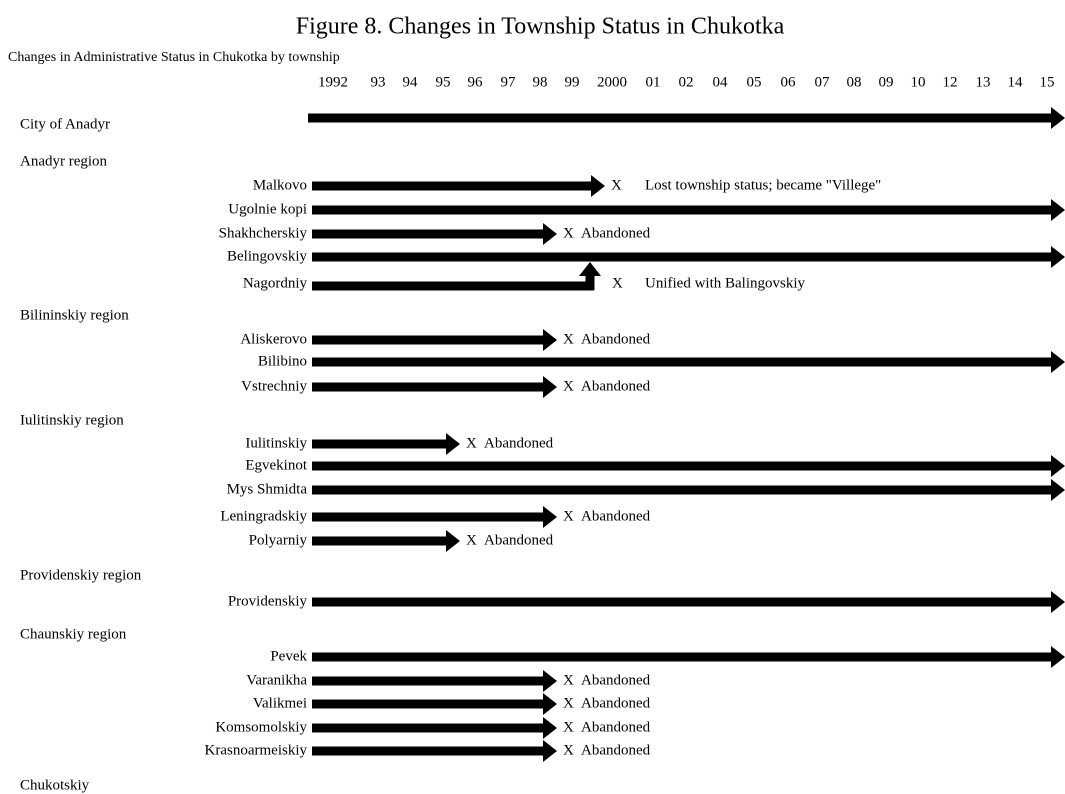 This screenshot has width=1065, height=794. I want to click on year-label: 08, so click(854, 82).